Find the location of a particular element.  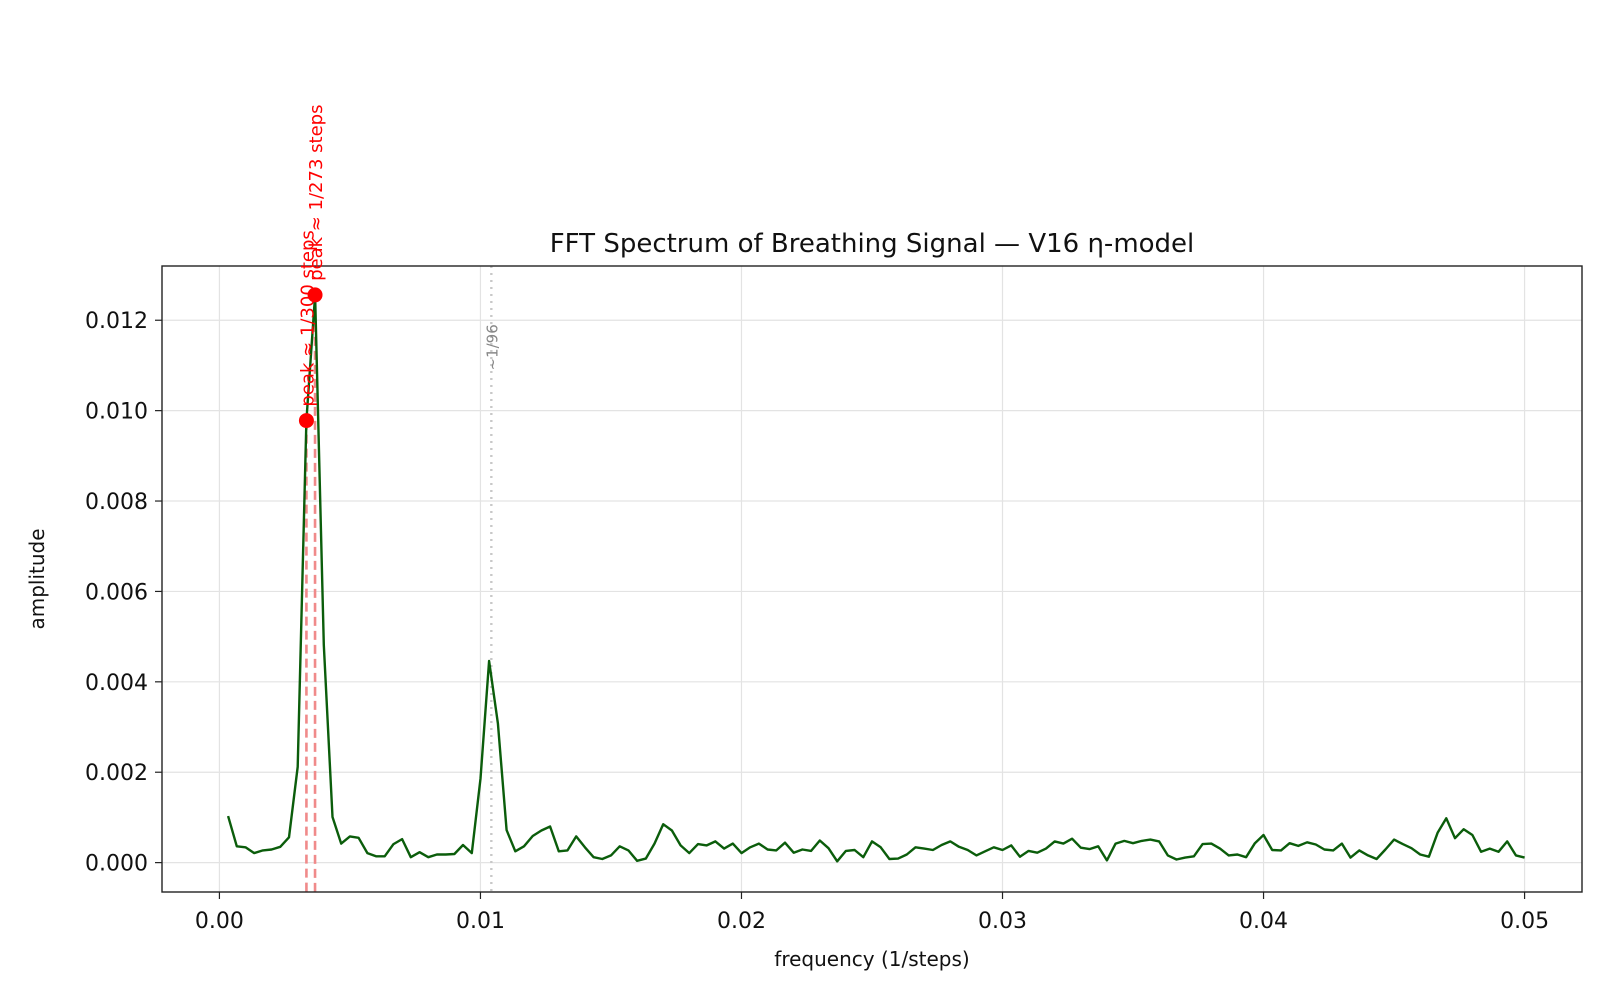

peak-label: peak ≈ 1/273 steps is located at coordinates (316, 193).